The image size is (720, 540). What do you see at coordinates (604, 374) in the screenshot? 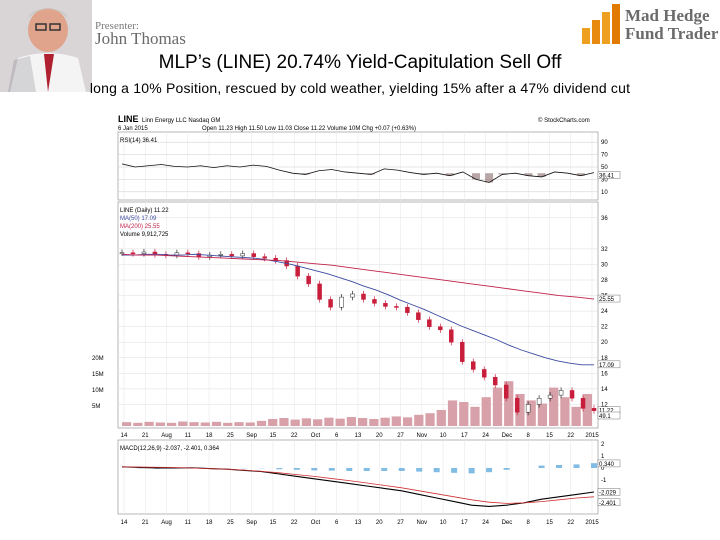
I see `price-tick-label: 16` at bounding box center [604, 374].